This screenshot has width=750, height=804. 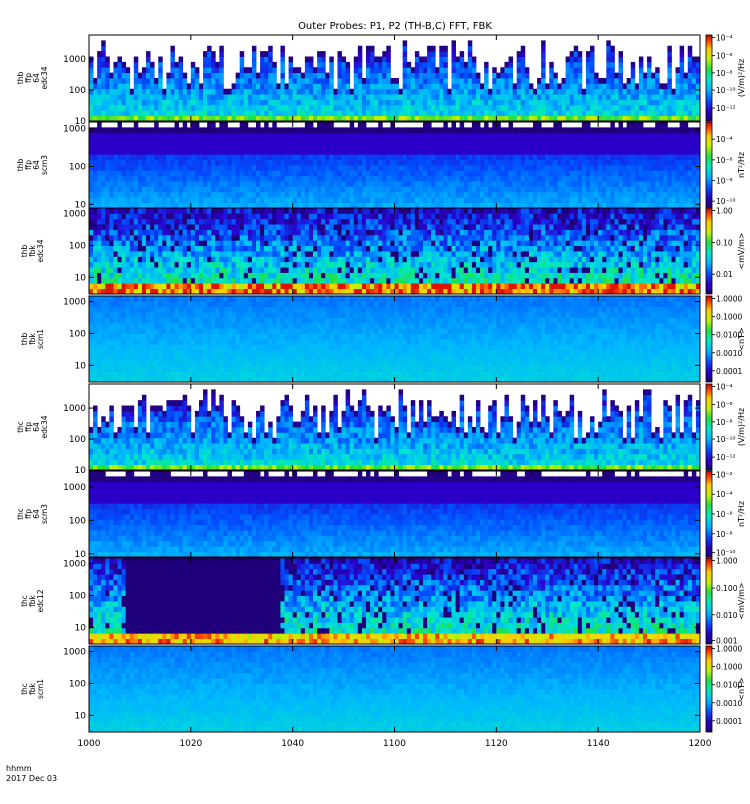 What do you see at coordinates (190, 744) in the screenshot?
I see `x-tick-label: 1020` at bounding box center [190, 744].